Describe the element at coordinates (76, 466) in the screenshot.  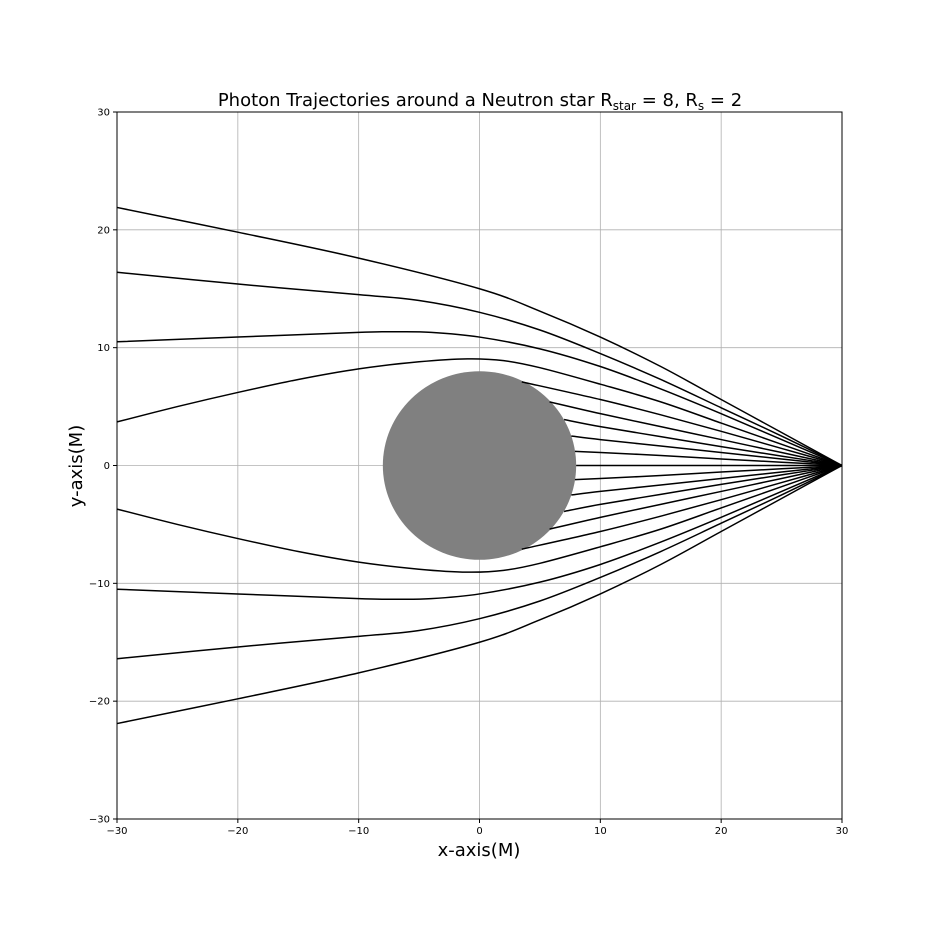
I see `y-axis-label: y-axis(M)` at that location.